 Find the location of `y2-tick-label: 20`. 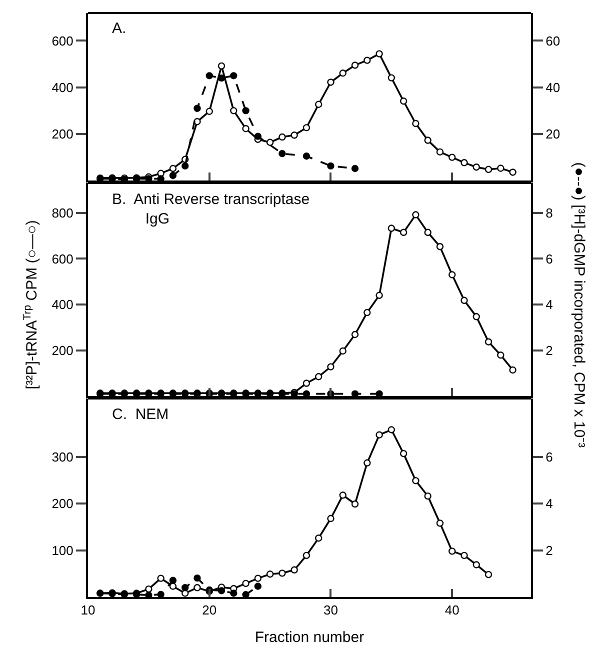

y2-tick-label: 20 is located at coordinates (553, 134).